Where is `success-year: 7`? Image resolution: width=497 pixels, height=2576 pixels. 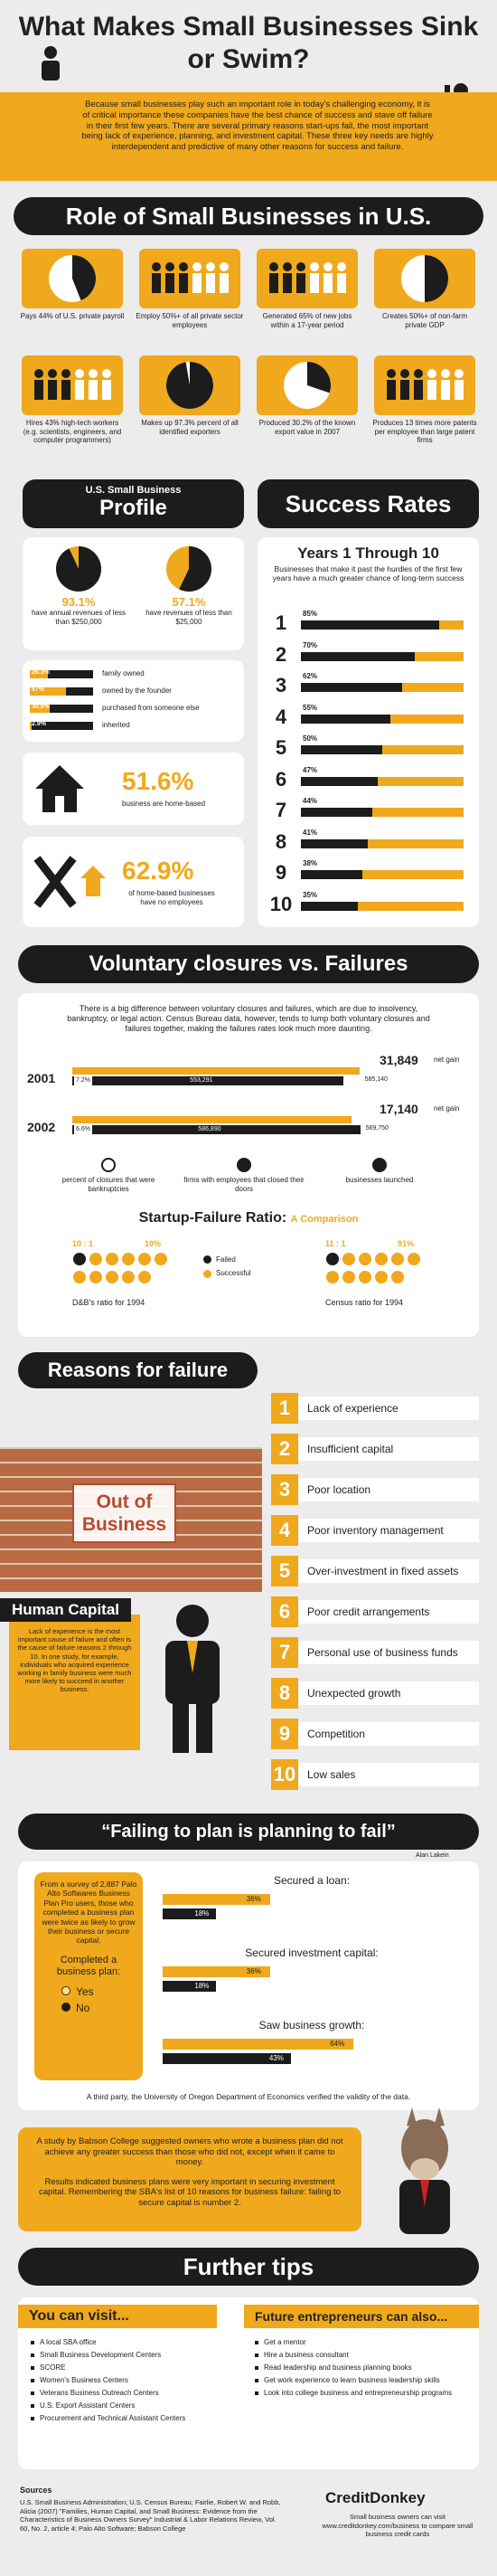 success-year: 7 is located at coordinates (281, 810).